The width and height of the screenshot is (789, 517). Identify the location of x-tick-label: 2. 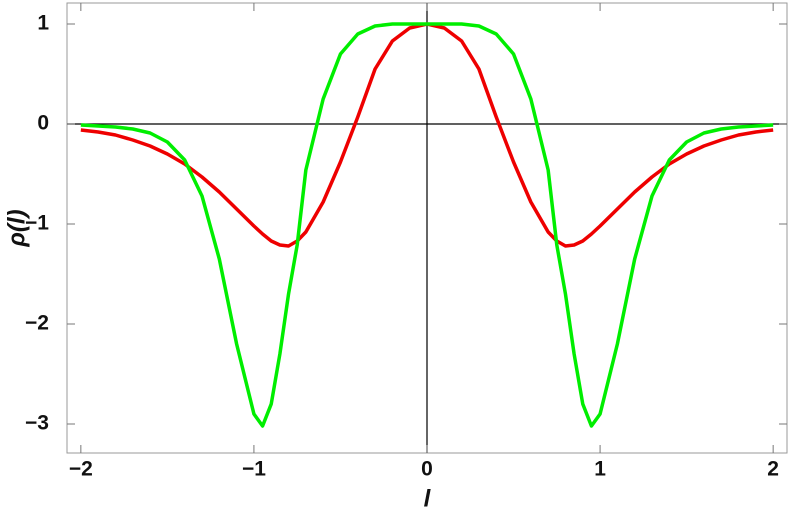
(773, 469).